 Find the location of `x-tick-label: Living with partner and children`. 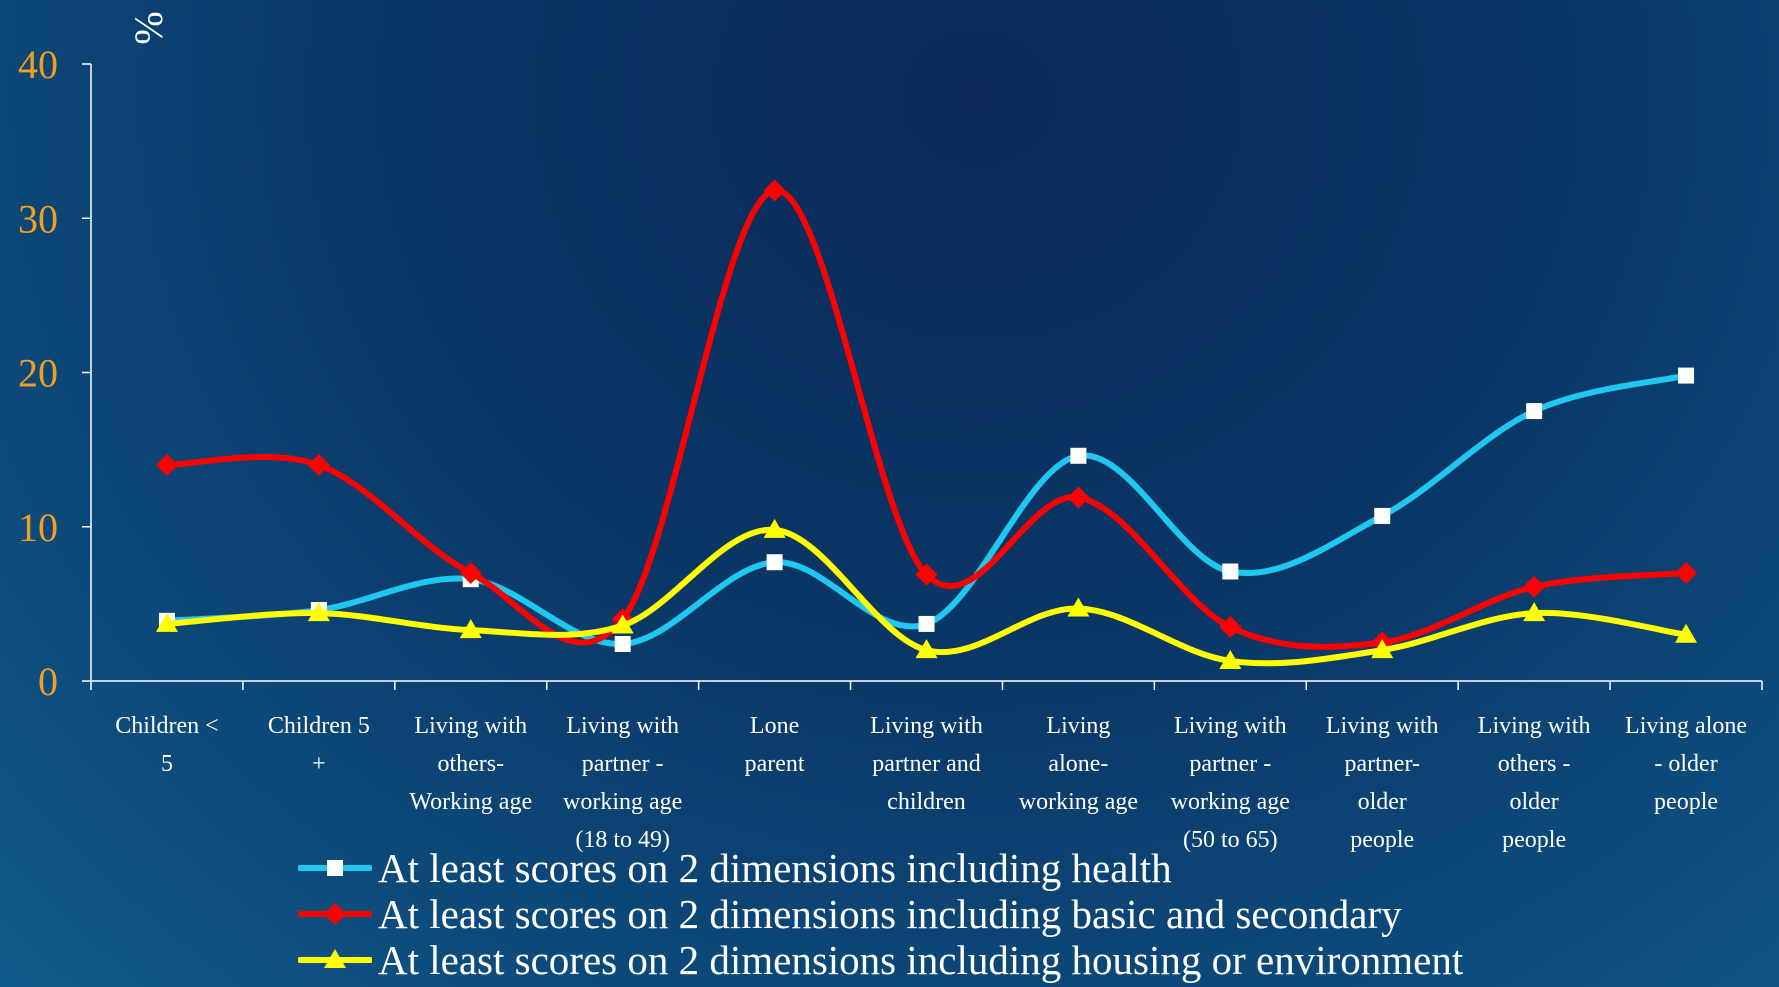

x-tick-label: Living with partner and children is located at coordinates (926, 764).